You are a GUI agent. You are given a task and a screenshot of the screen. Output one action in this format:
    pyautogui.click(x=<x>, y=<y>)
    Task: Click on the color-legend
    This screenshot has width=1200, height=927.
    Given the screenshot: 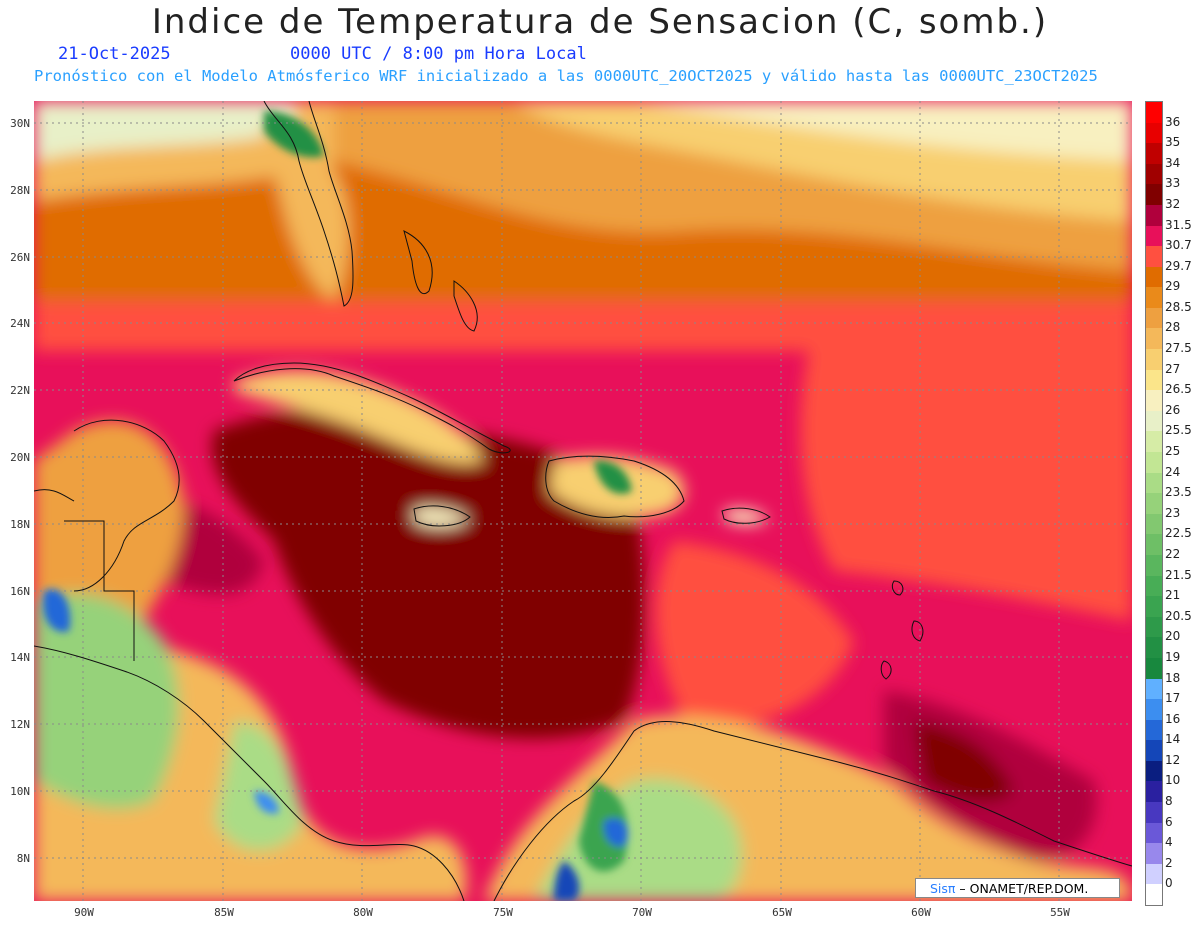 What is the action you would take?
    pyautogui.click(x=1154, y=503)
    